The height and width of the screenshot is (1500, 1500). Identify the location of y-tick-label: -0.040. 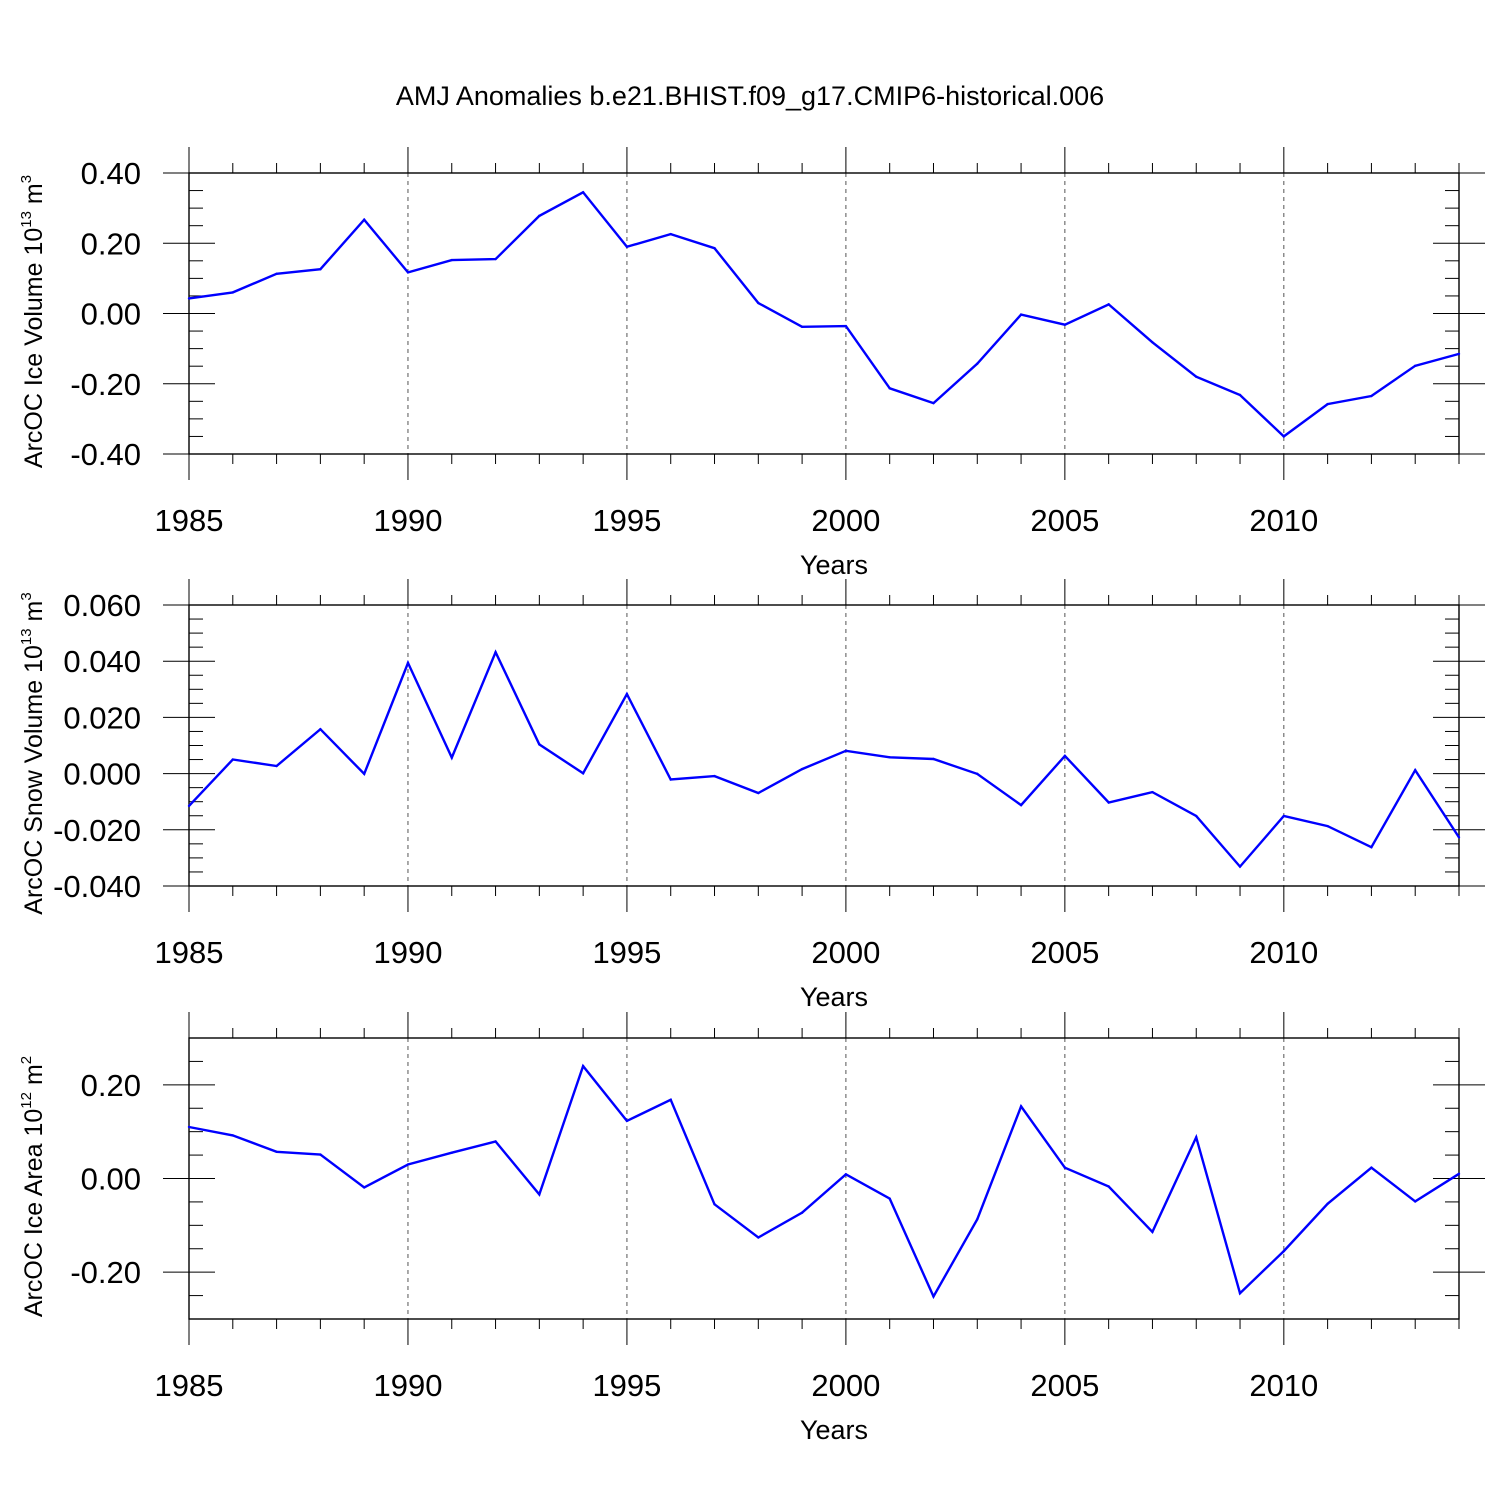
(97, 886).